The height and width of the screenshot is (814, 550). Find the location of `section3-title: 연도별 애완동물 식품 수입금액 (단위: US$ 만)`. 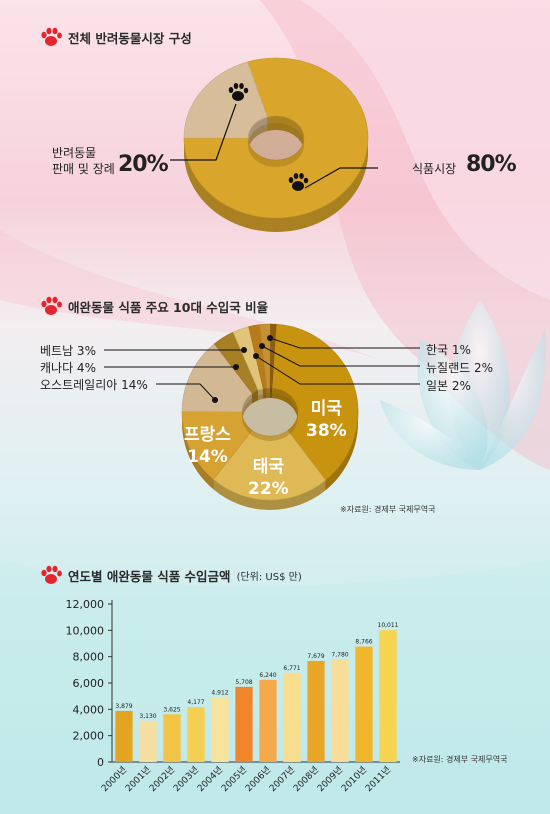

section3-title: 연도별 애완동물 식품 수입금액 (단위: US$ 만) is located at coordinates (171, 575).